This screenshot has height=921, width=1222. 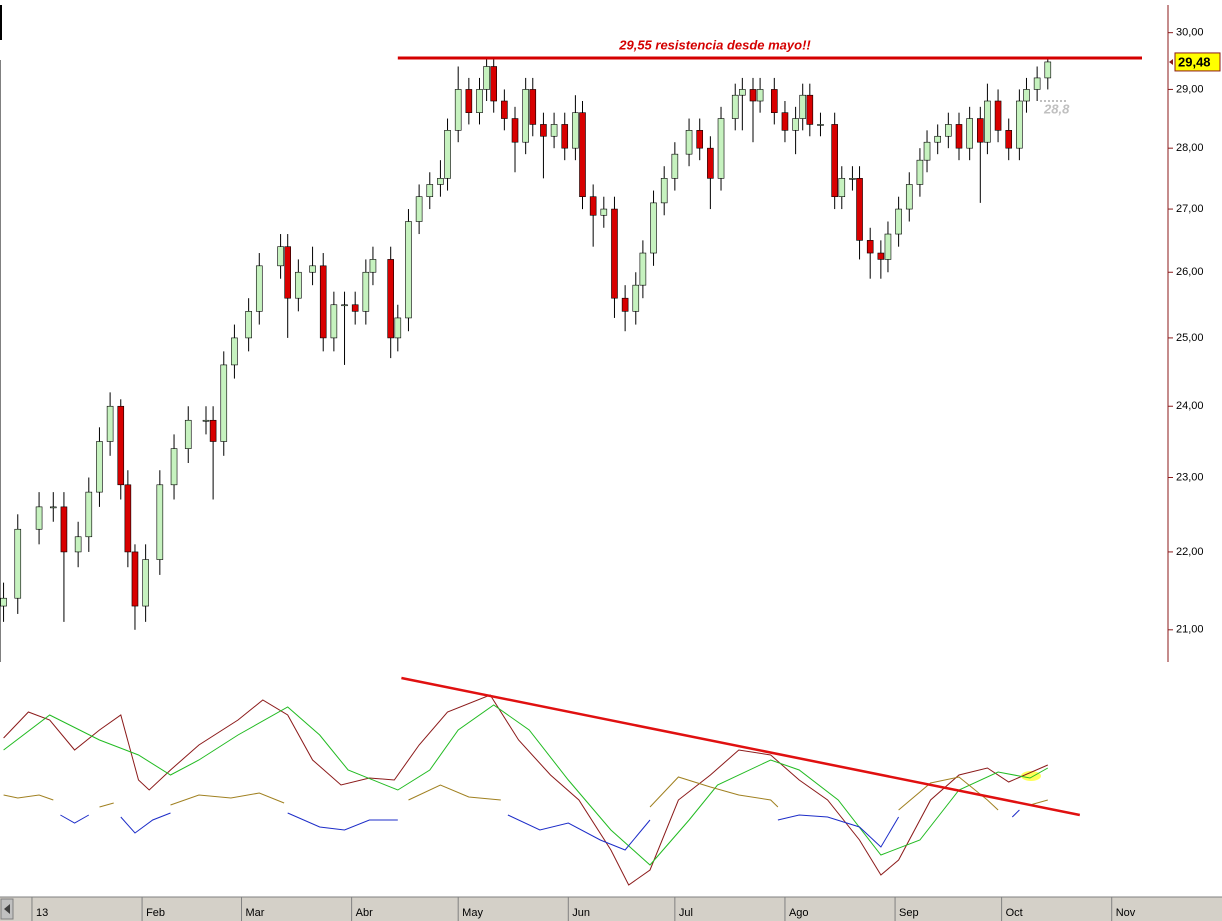 What do you see at coordinates (1190, 33) in the screenshot?
I see `y-tick-label: 30,00` at bounding box center [1190, 33].